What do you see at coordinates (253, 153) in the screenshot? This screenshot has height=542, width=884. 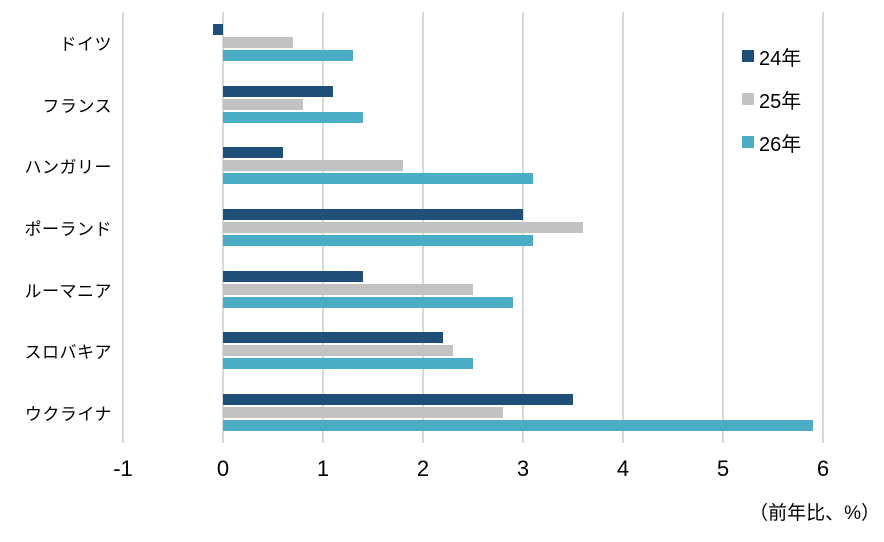 I see `bar-24年-ハンガリー` at bounding box center [253, 153].